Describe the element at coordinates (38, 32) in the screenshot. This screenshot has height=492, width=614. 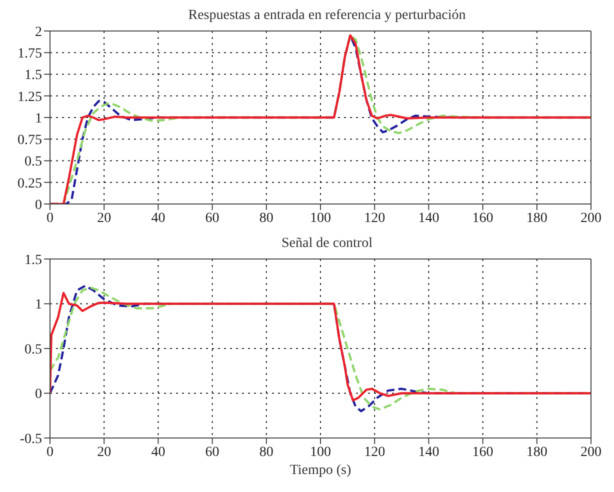
I see `y-tick-label: 2` at that location.